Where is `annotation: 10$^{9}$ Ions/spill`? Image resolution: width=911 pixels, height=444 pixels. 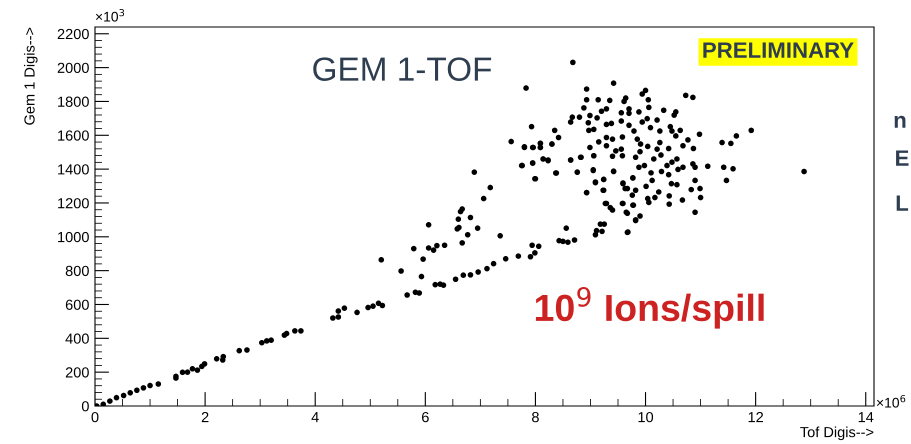
annotation: 10$^{9}$ Ions/spill is located at coordinates (650, 308).